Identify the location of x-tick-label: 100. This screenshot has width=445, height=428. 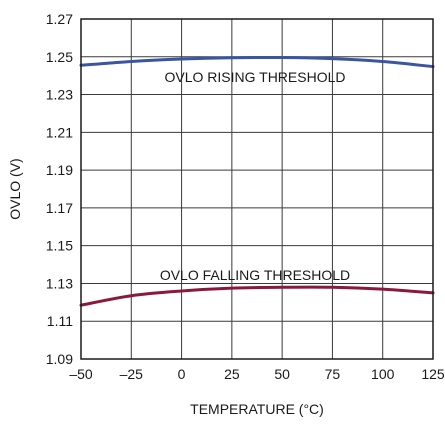
(383, 374).